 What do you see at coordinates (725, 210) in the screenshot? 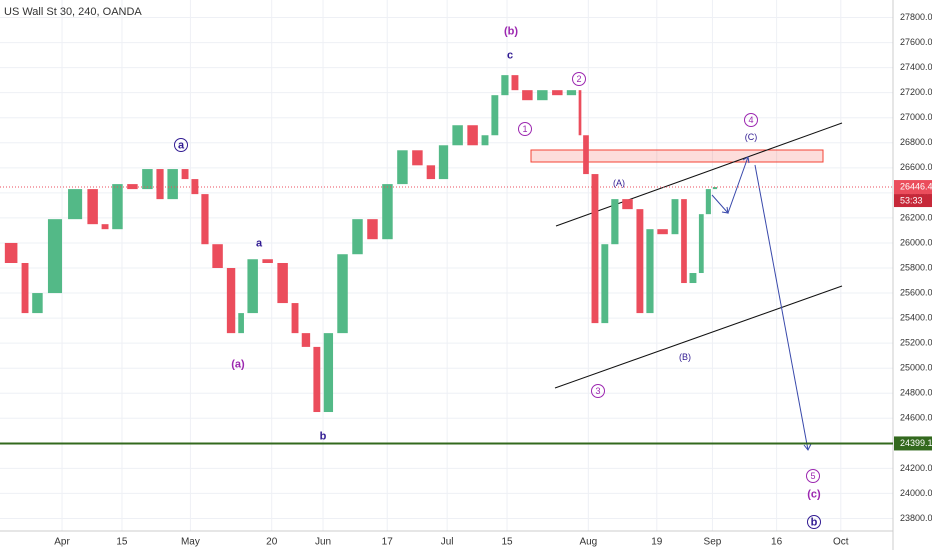
I see `arrow-head` at bounding box center [725, 210].